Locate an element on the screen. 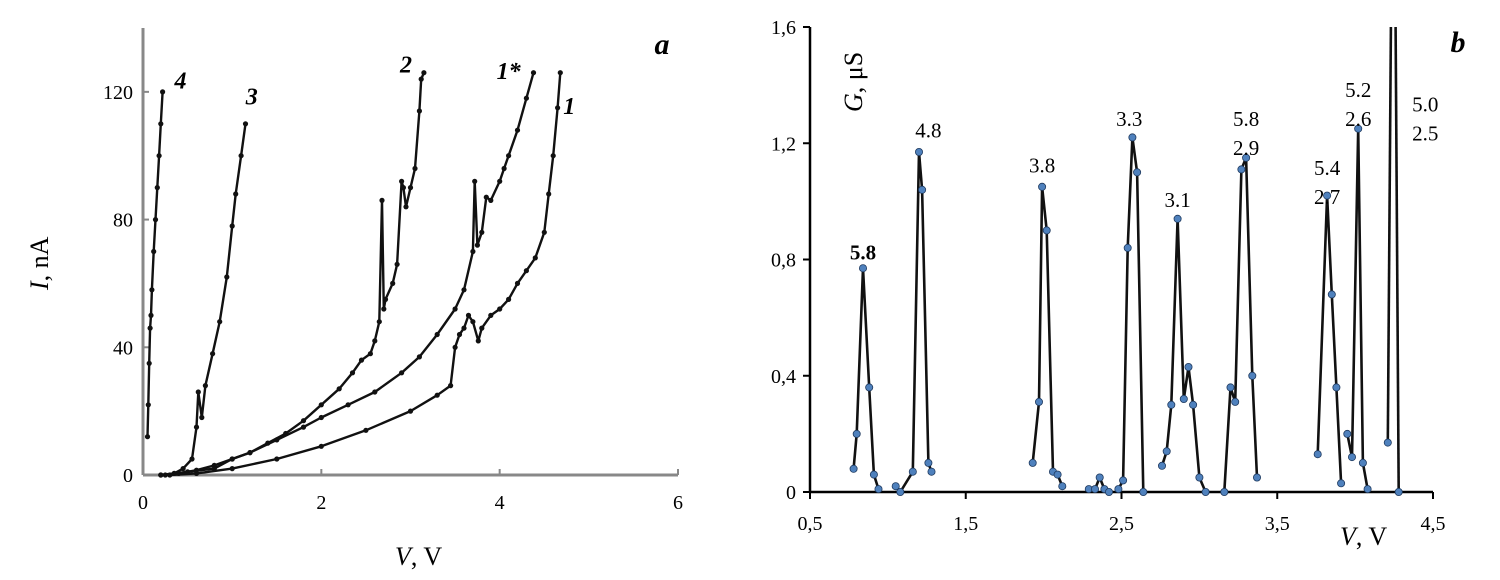 The width and height of the screenshot is (1500, 580). y-tick-label: 40 is located at coordinates (123, 348).